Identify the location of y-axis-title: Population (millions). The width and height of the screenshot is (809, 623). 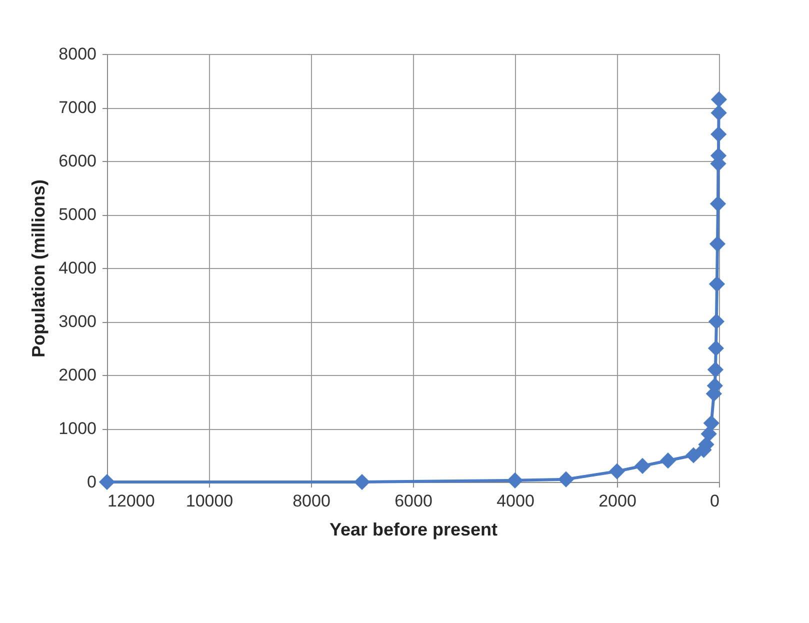
(38, 269).